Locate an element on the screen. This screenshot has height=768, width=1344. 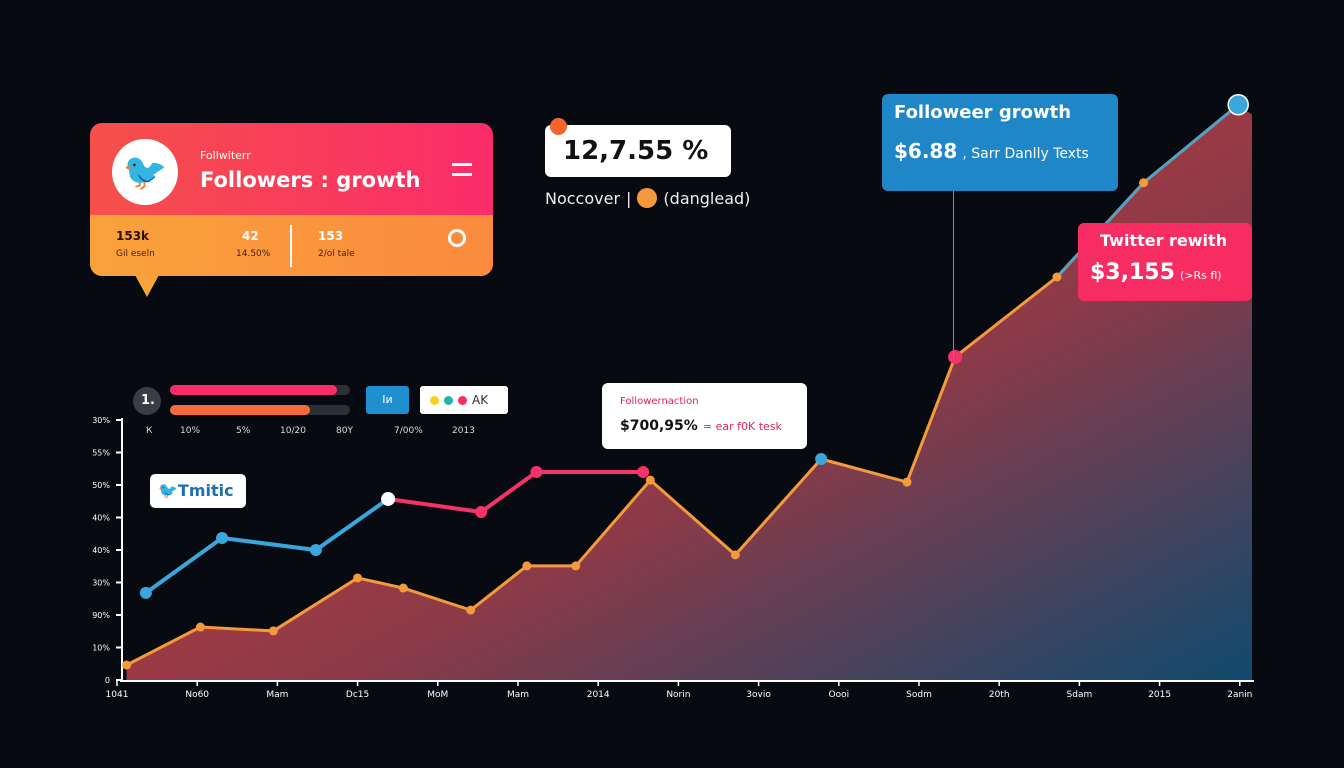
scale-label: 10/20 is located at coordinates (293, 431).